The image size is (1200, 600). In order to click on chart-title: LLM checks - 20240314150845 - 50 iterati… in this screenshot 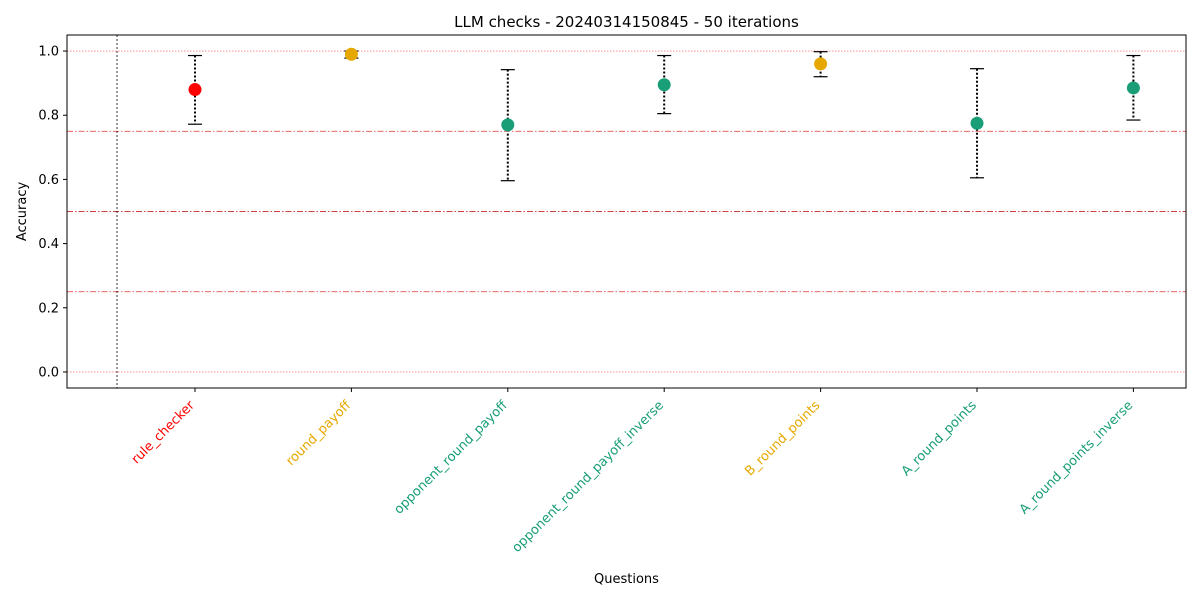, I will do `click(626, 22)`.